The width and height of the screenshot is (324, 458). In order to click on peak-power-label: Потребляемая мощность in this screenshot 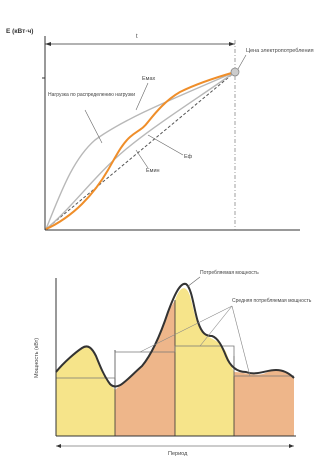, I will do `click(229, 273)`.